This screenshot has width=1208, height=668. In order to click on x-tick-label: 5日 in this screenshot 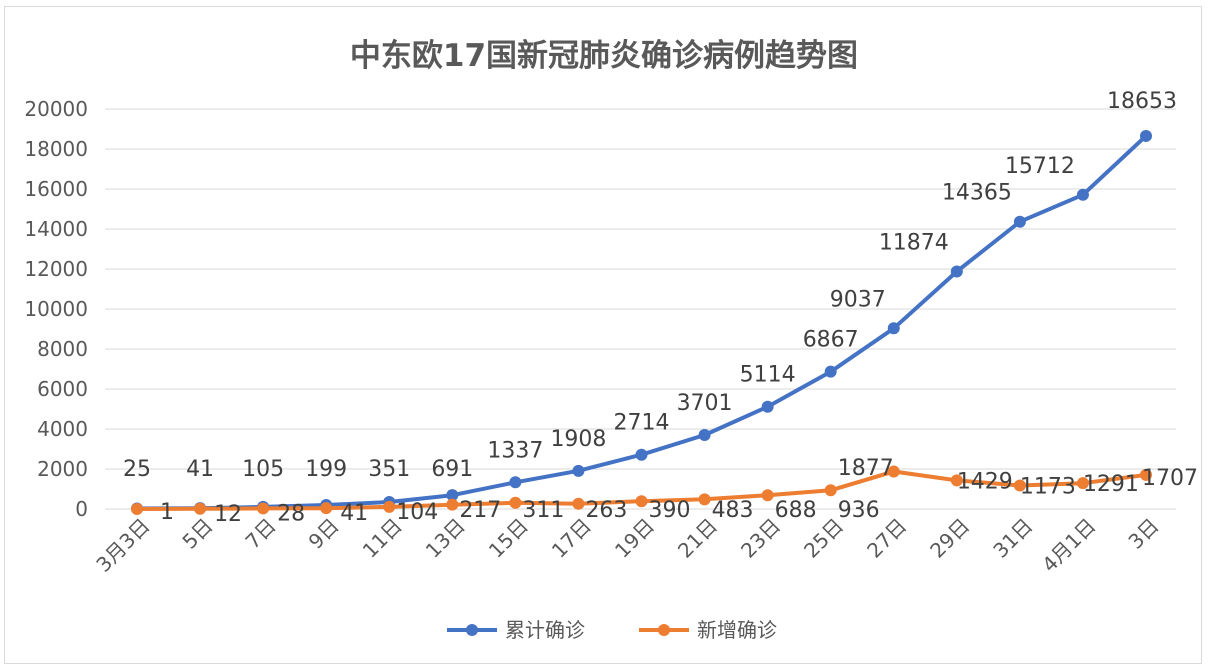, I will do `click(197, 534)`.